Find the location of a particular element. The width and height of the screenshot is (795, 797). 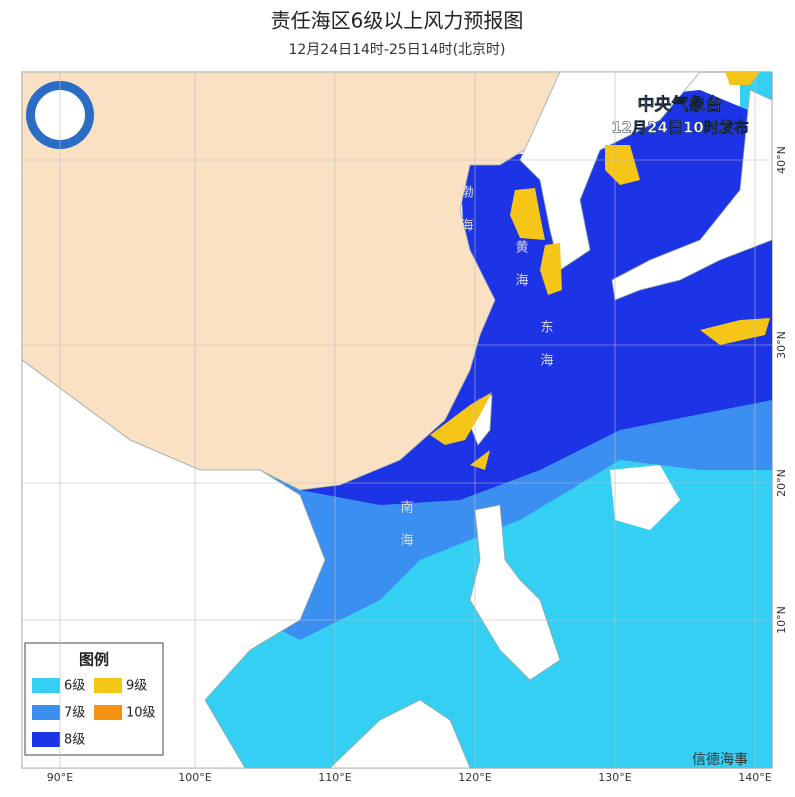

issue-time: 12月24日10时发布 is located at coordinates (680, 128).